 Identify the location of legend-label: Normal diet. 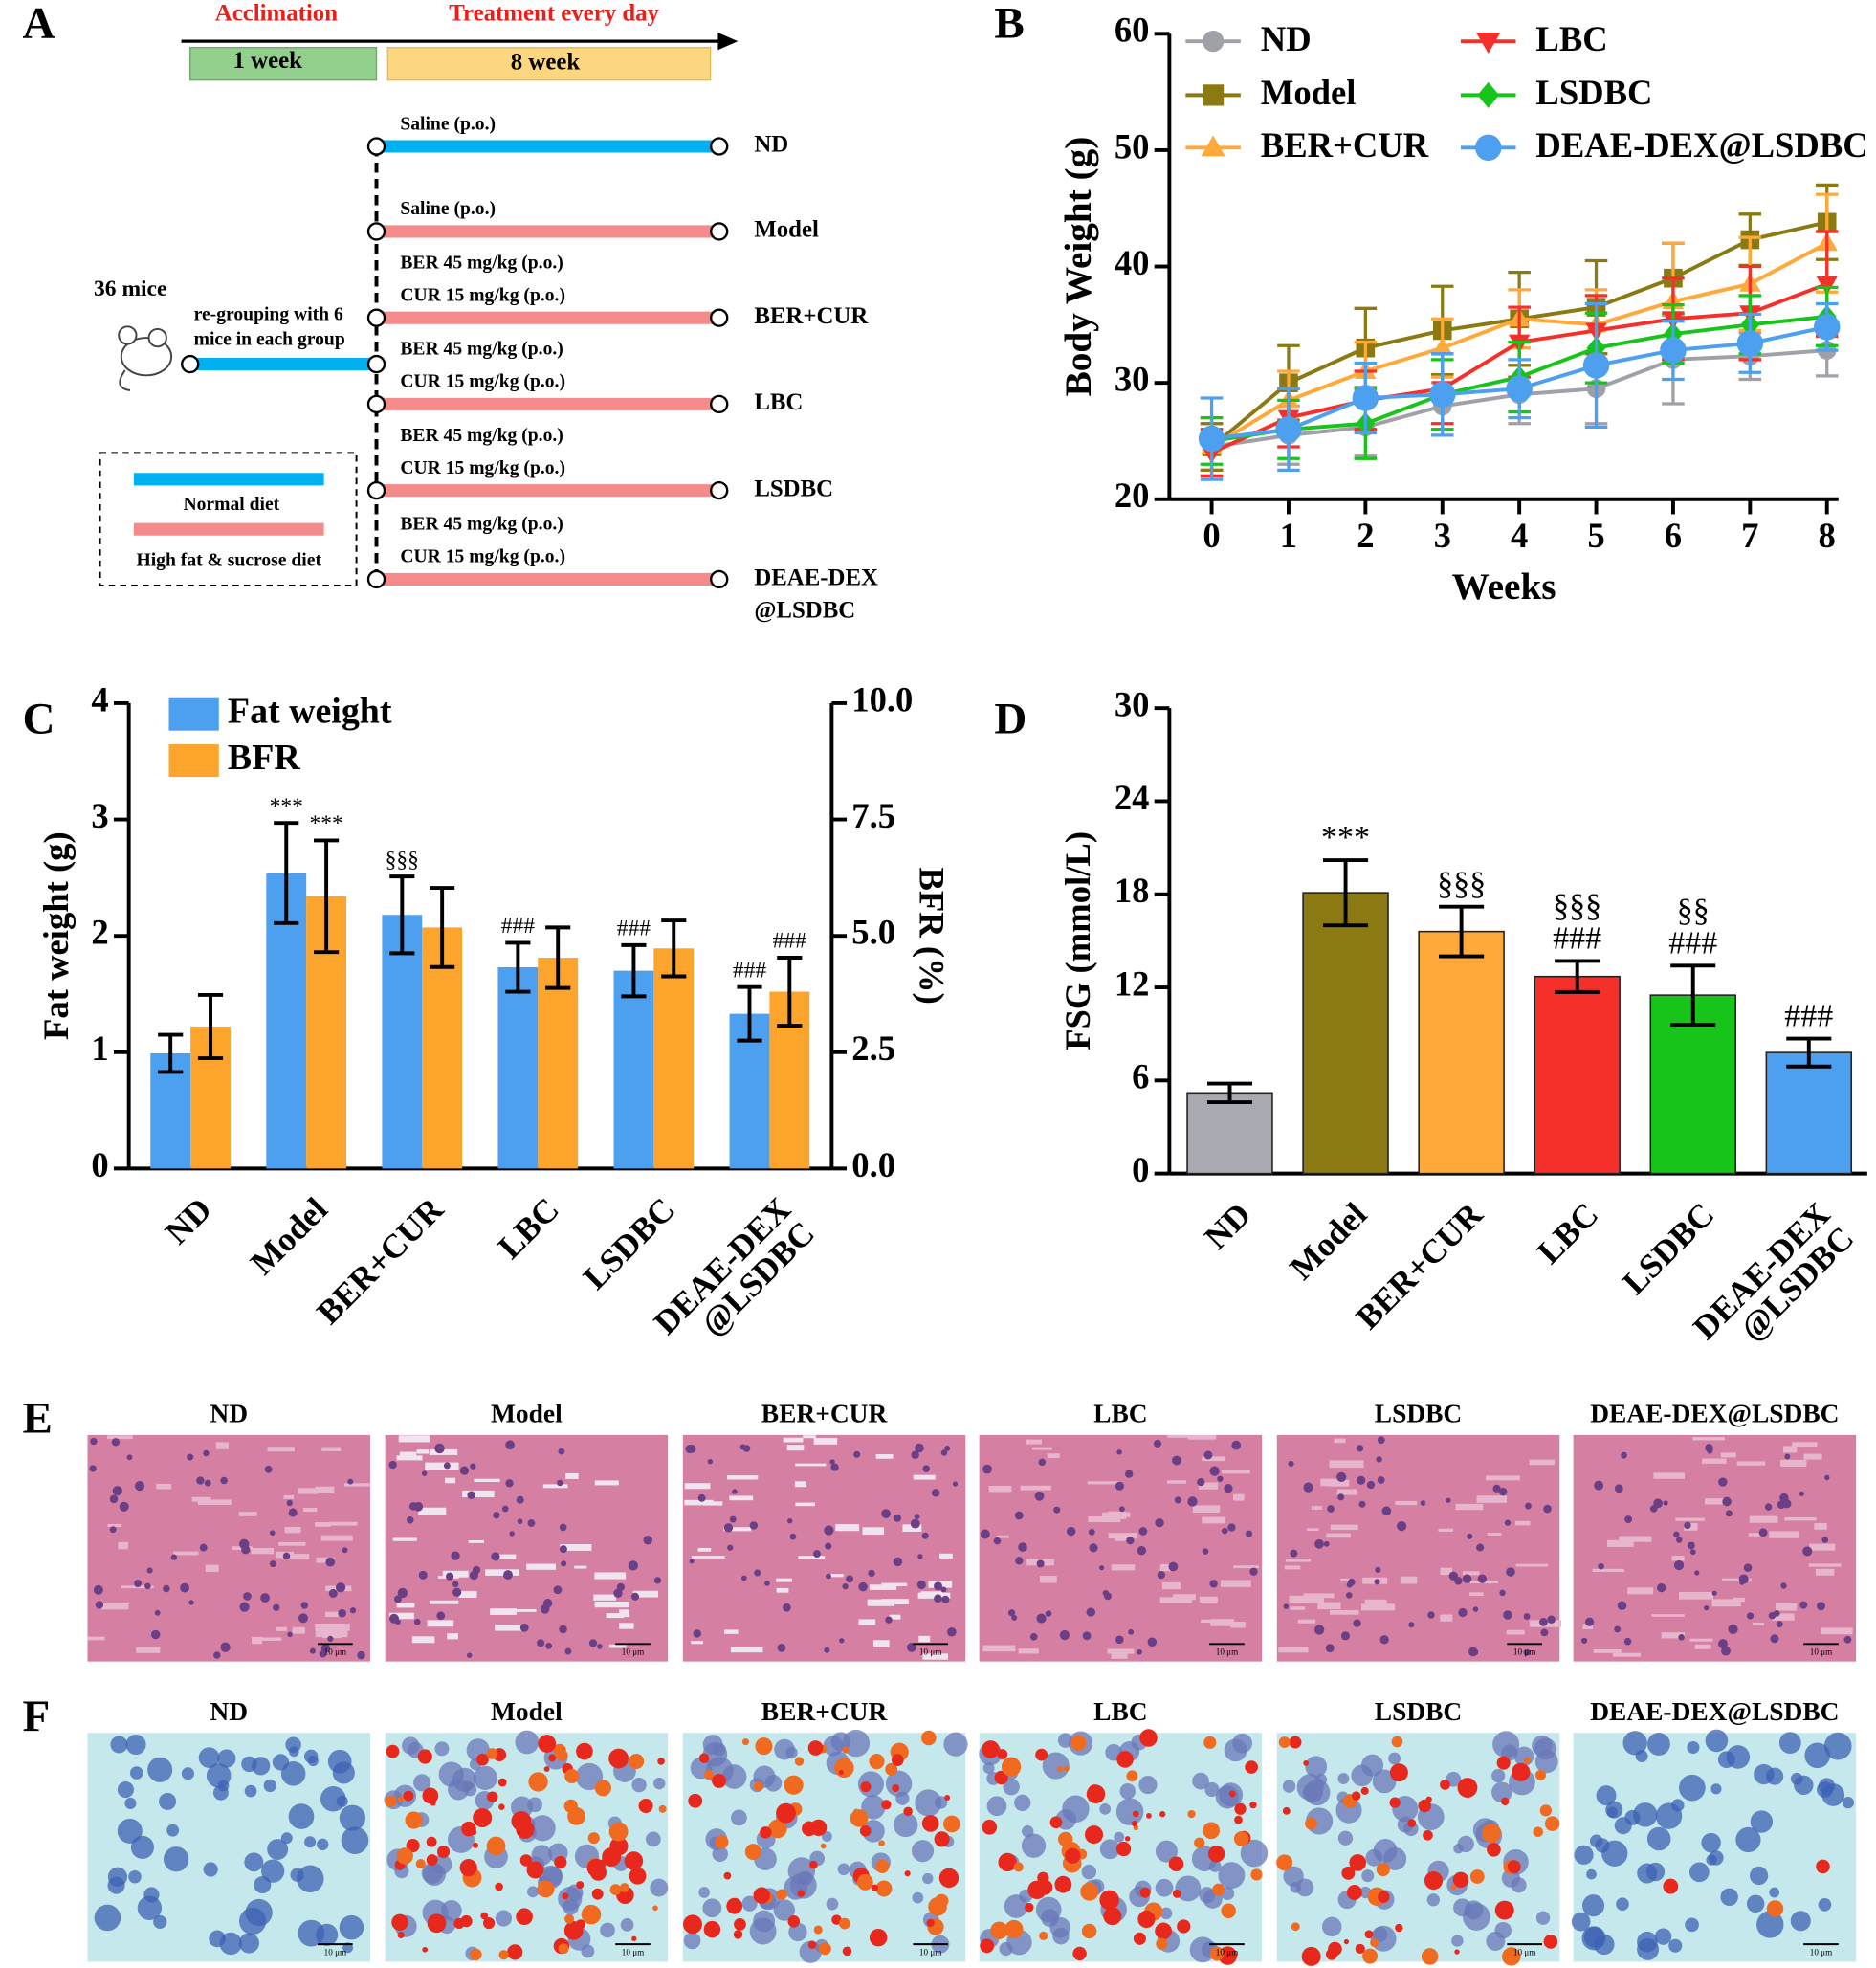
(231, 505).